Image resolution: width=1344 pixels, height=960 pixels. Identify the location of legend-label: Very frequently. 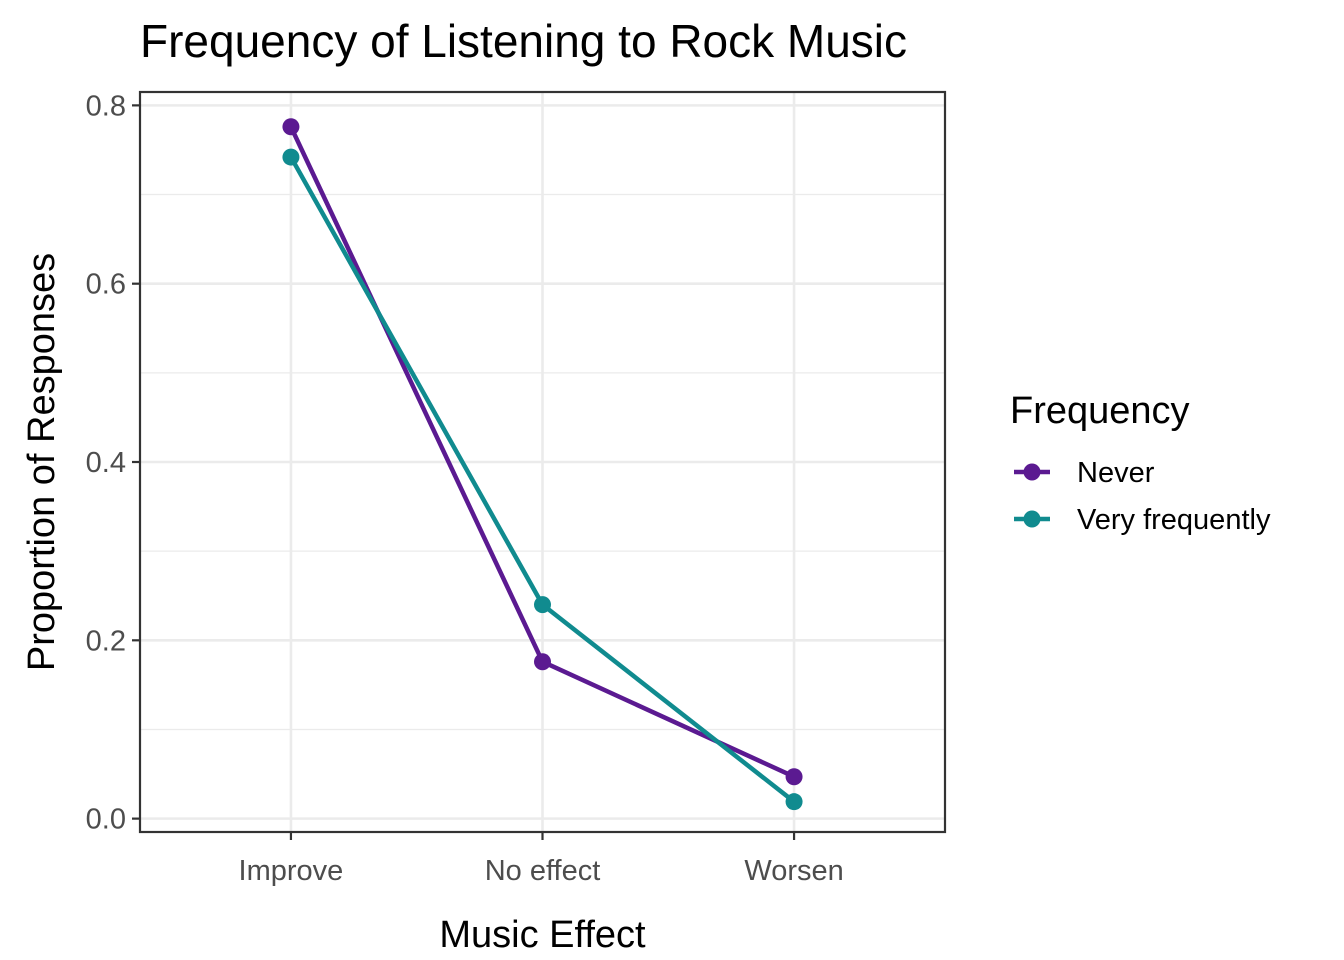
(1174, 520).